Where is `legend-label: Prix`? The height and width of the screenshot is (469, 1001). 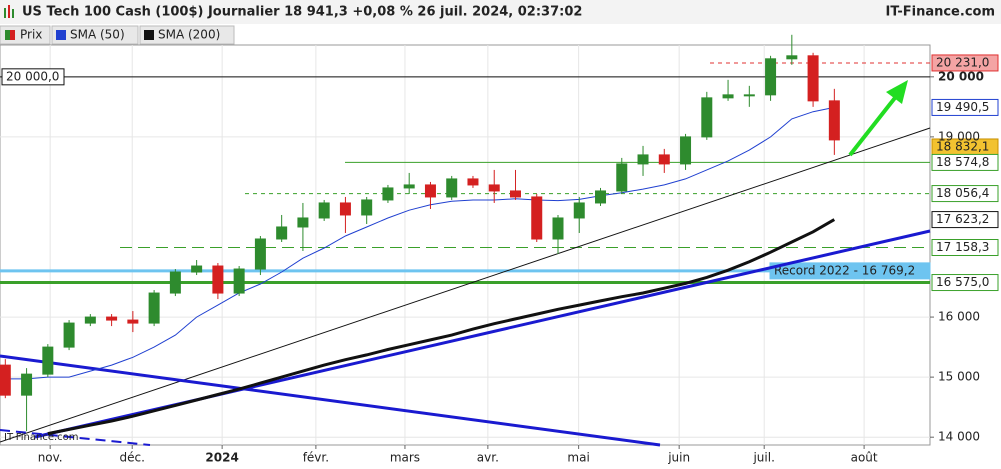
legend-label: Prix is located at coordinates (31, 35).